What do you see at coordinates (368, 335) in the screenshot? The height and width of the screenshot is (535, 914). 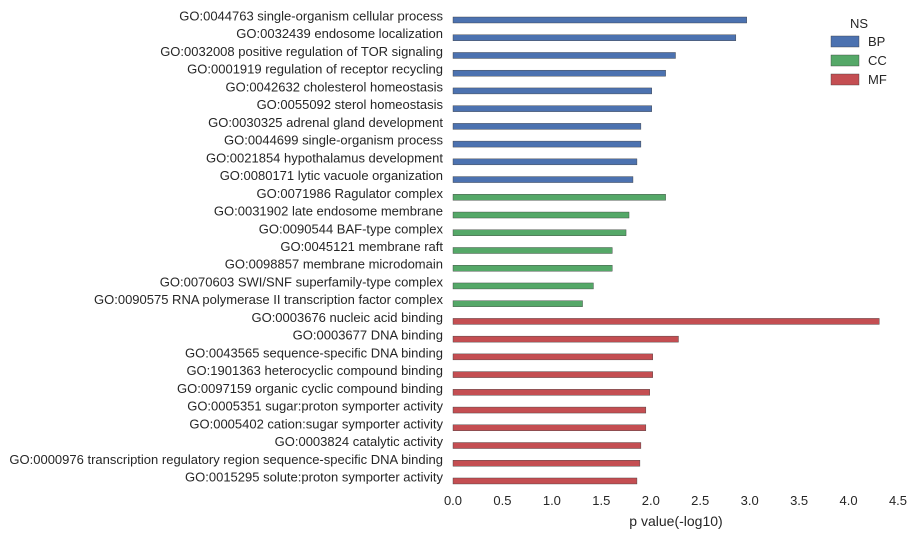 I see `category-label: GO:0003677 DNA binding` at bounding box center [368, 335].